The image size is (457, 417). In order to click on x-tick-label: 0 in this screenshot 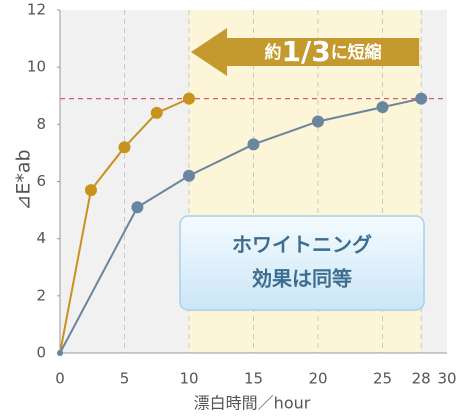, I will do `click(60, 379)`.